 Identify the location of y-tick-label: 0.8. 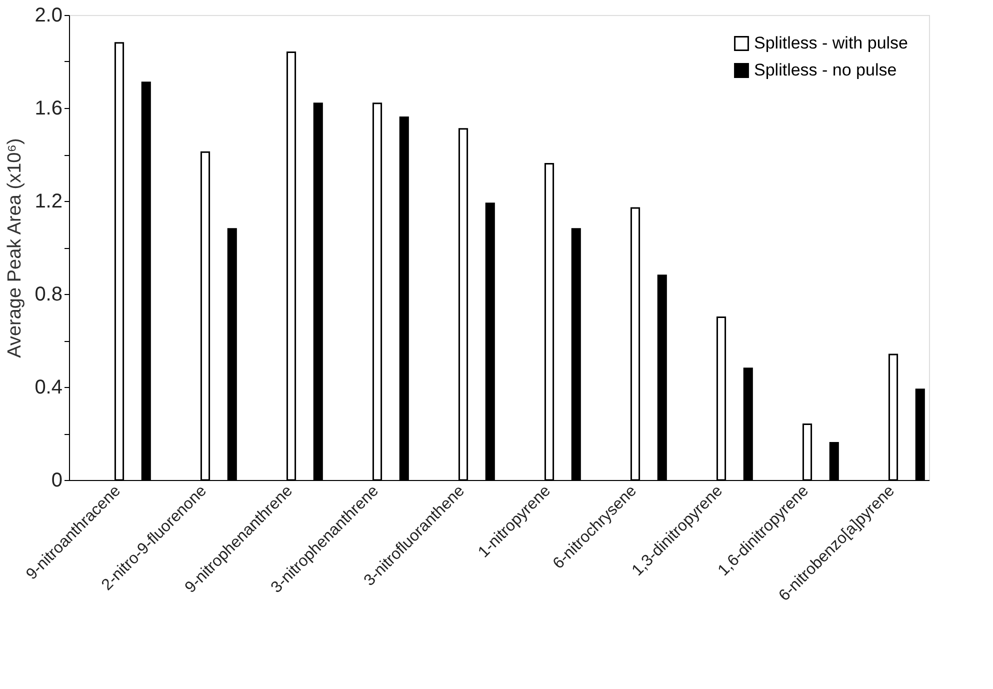
(48, 295).